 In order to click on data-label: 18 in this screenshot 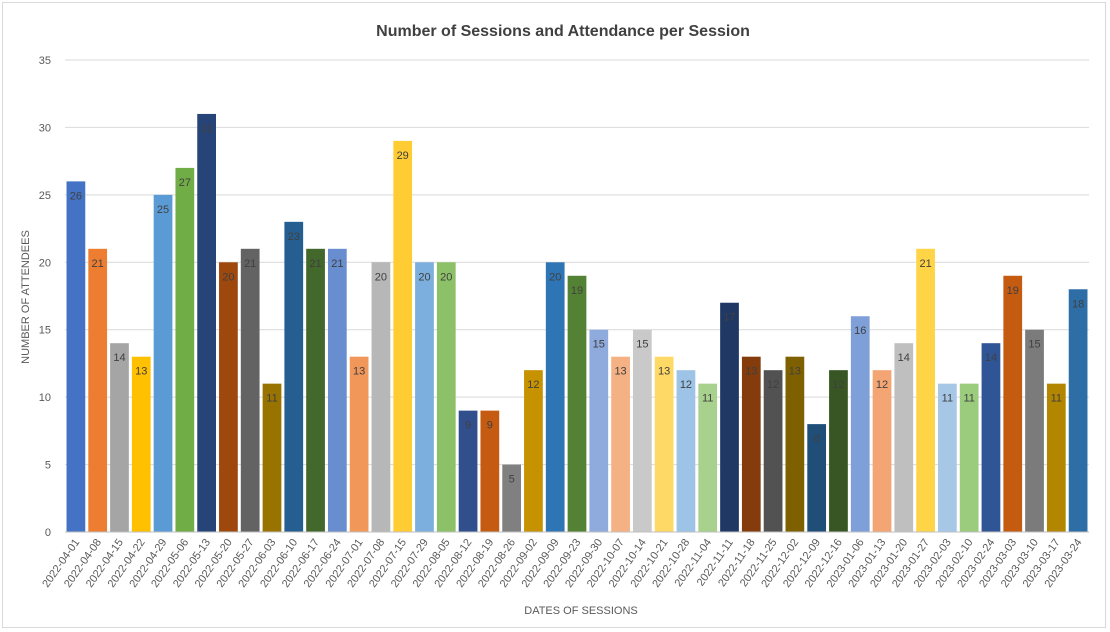, I will do `click(1078, 304)`.